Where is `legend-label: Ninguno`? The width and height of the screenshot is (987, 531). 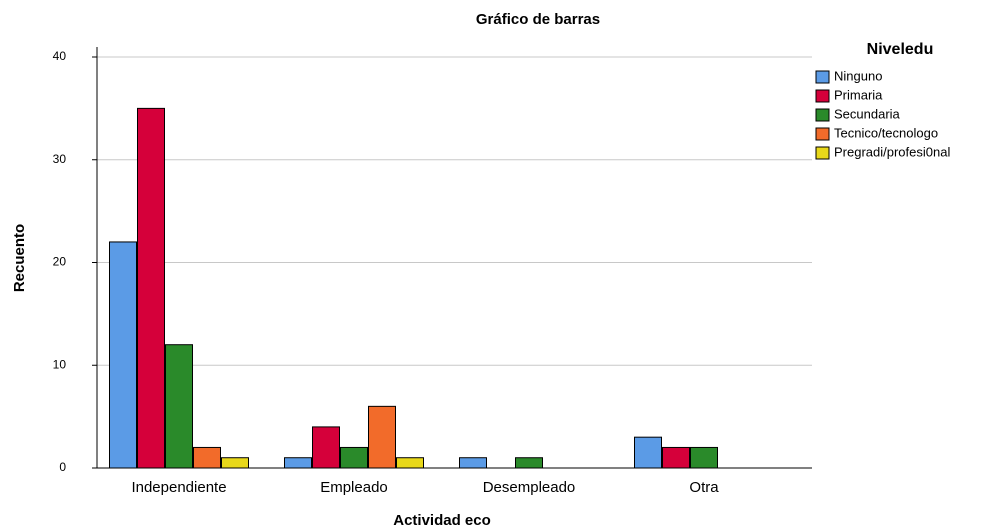 legend-label: Ninguno is located at coordinates (858, 75).